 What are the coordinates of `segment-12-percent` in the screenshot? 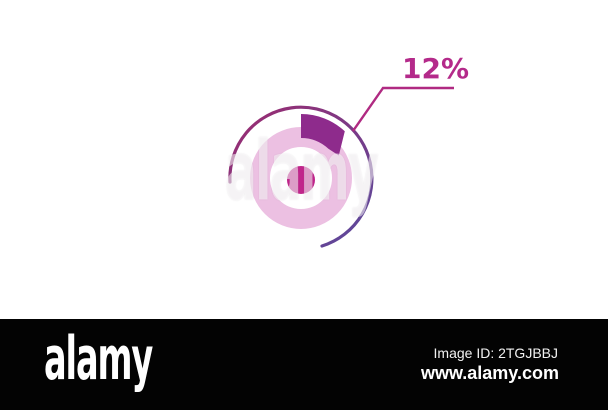 It's located at (323, 134).